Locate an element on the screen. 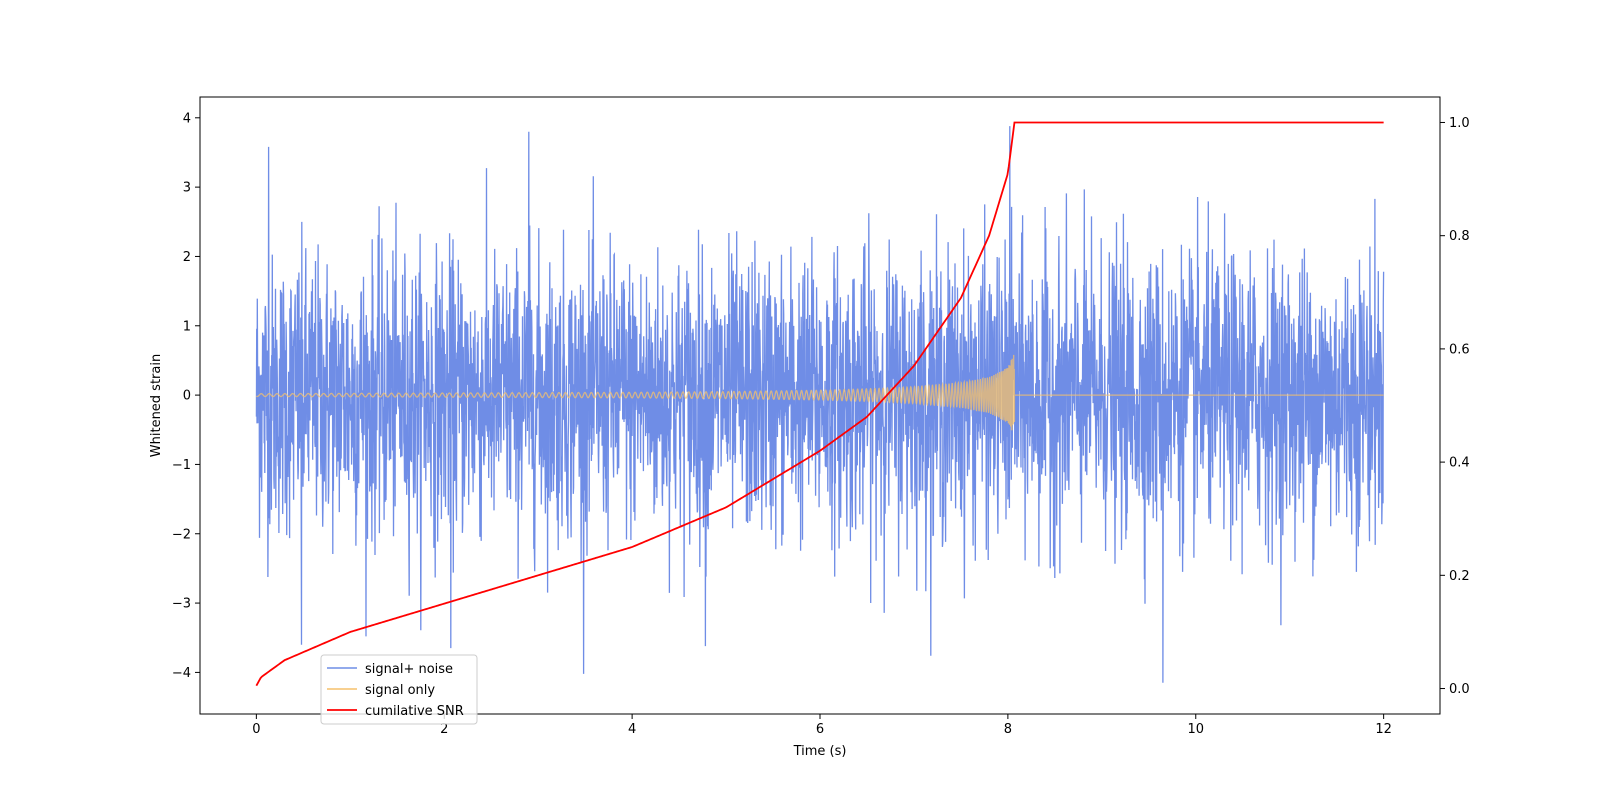  y-tick-label: −3 is located at coordinates (181, 604).